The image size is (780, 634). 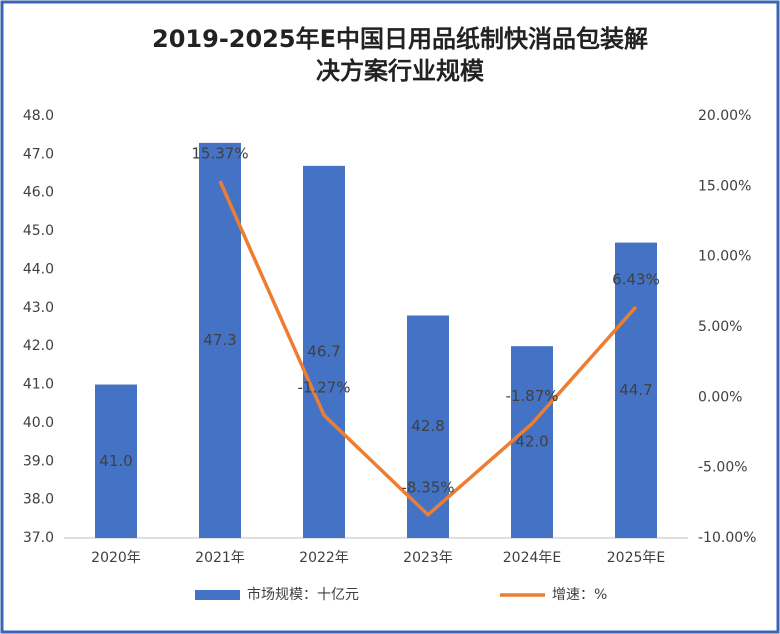 What do you see at coordinates (38, 269) in the screenshot?
I see `y-tick-label: 44.0` at bounding box center [38, 269].